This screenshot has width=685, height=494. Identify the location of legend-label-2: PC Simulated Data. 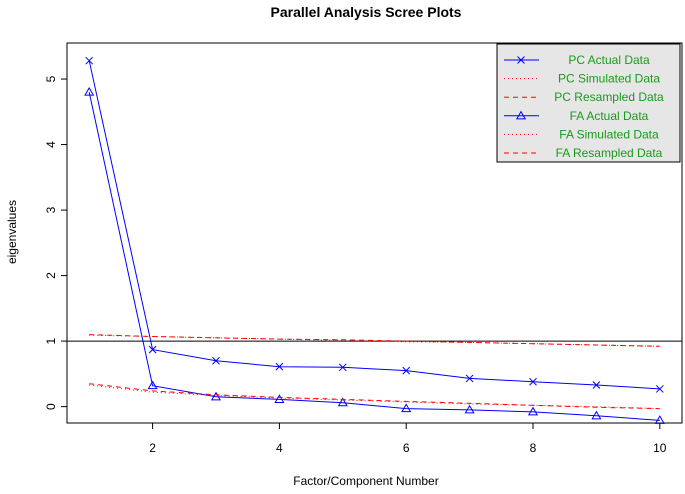
(609, 79).